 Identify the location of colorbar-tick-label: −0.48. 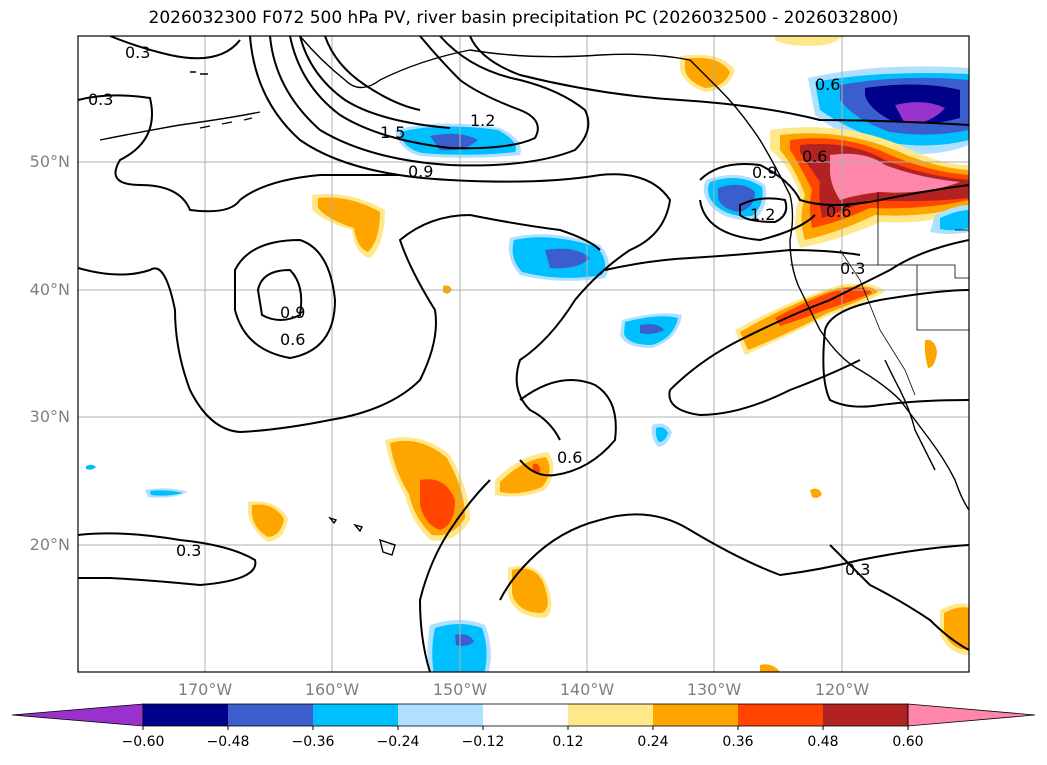
(228, 742).